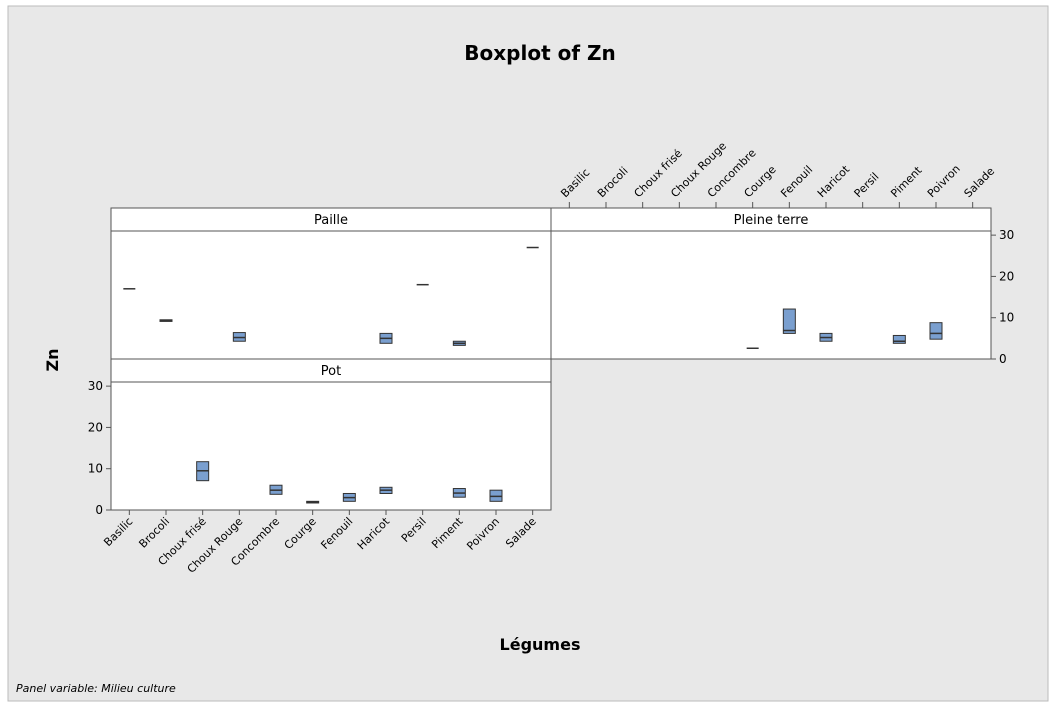 This screenshot has height=707, width=1055. Describe the element at coordinates (539, 53) in the screenshot. I see `chart-title: Boxplot of Zn` at that location.